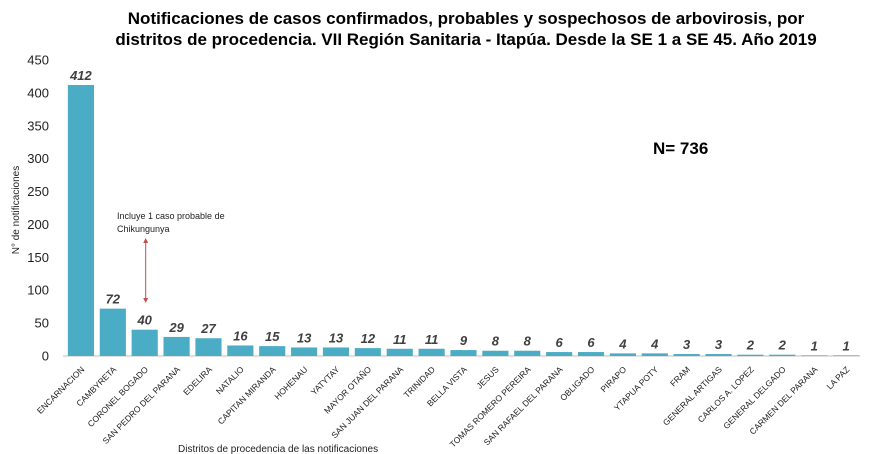 Image resolution: width=872 pixels, height=454 pixels. What do you see at coordinates (38, 92) in the screenshot?
I see `y-tick-label: 400` at bounding box center [38, 92].